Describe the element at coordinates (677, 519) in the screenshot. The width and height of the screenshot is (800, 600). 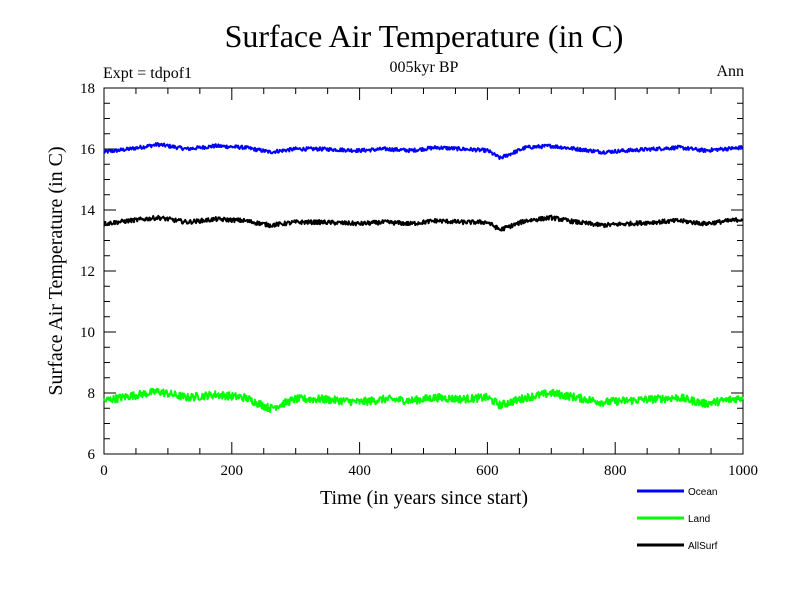
I see `legend: Ocean Land AllSurf` at that location.